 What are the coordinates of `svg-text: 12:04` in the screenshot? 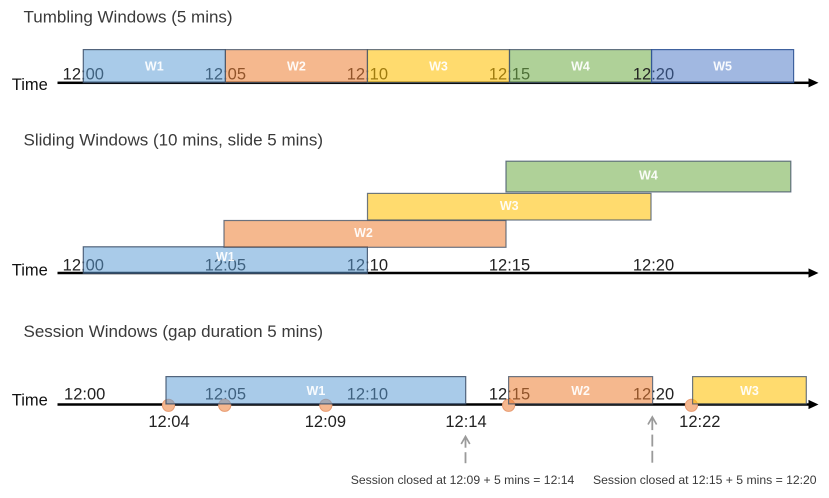 It's located at (168, 422).